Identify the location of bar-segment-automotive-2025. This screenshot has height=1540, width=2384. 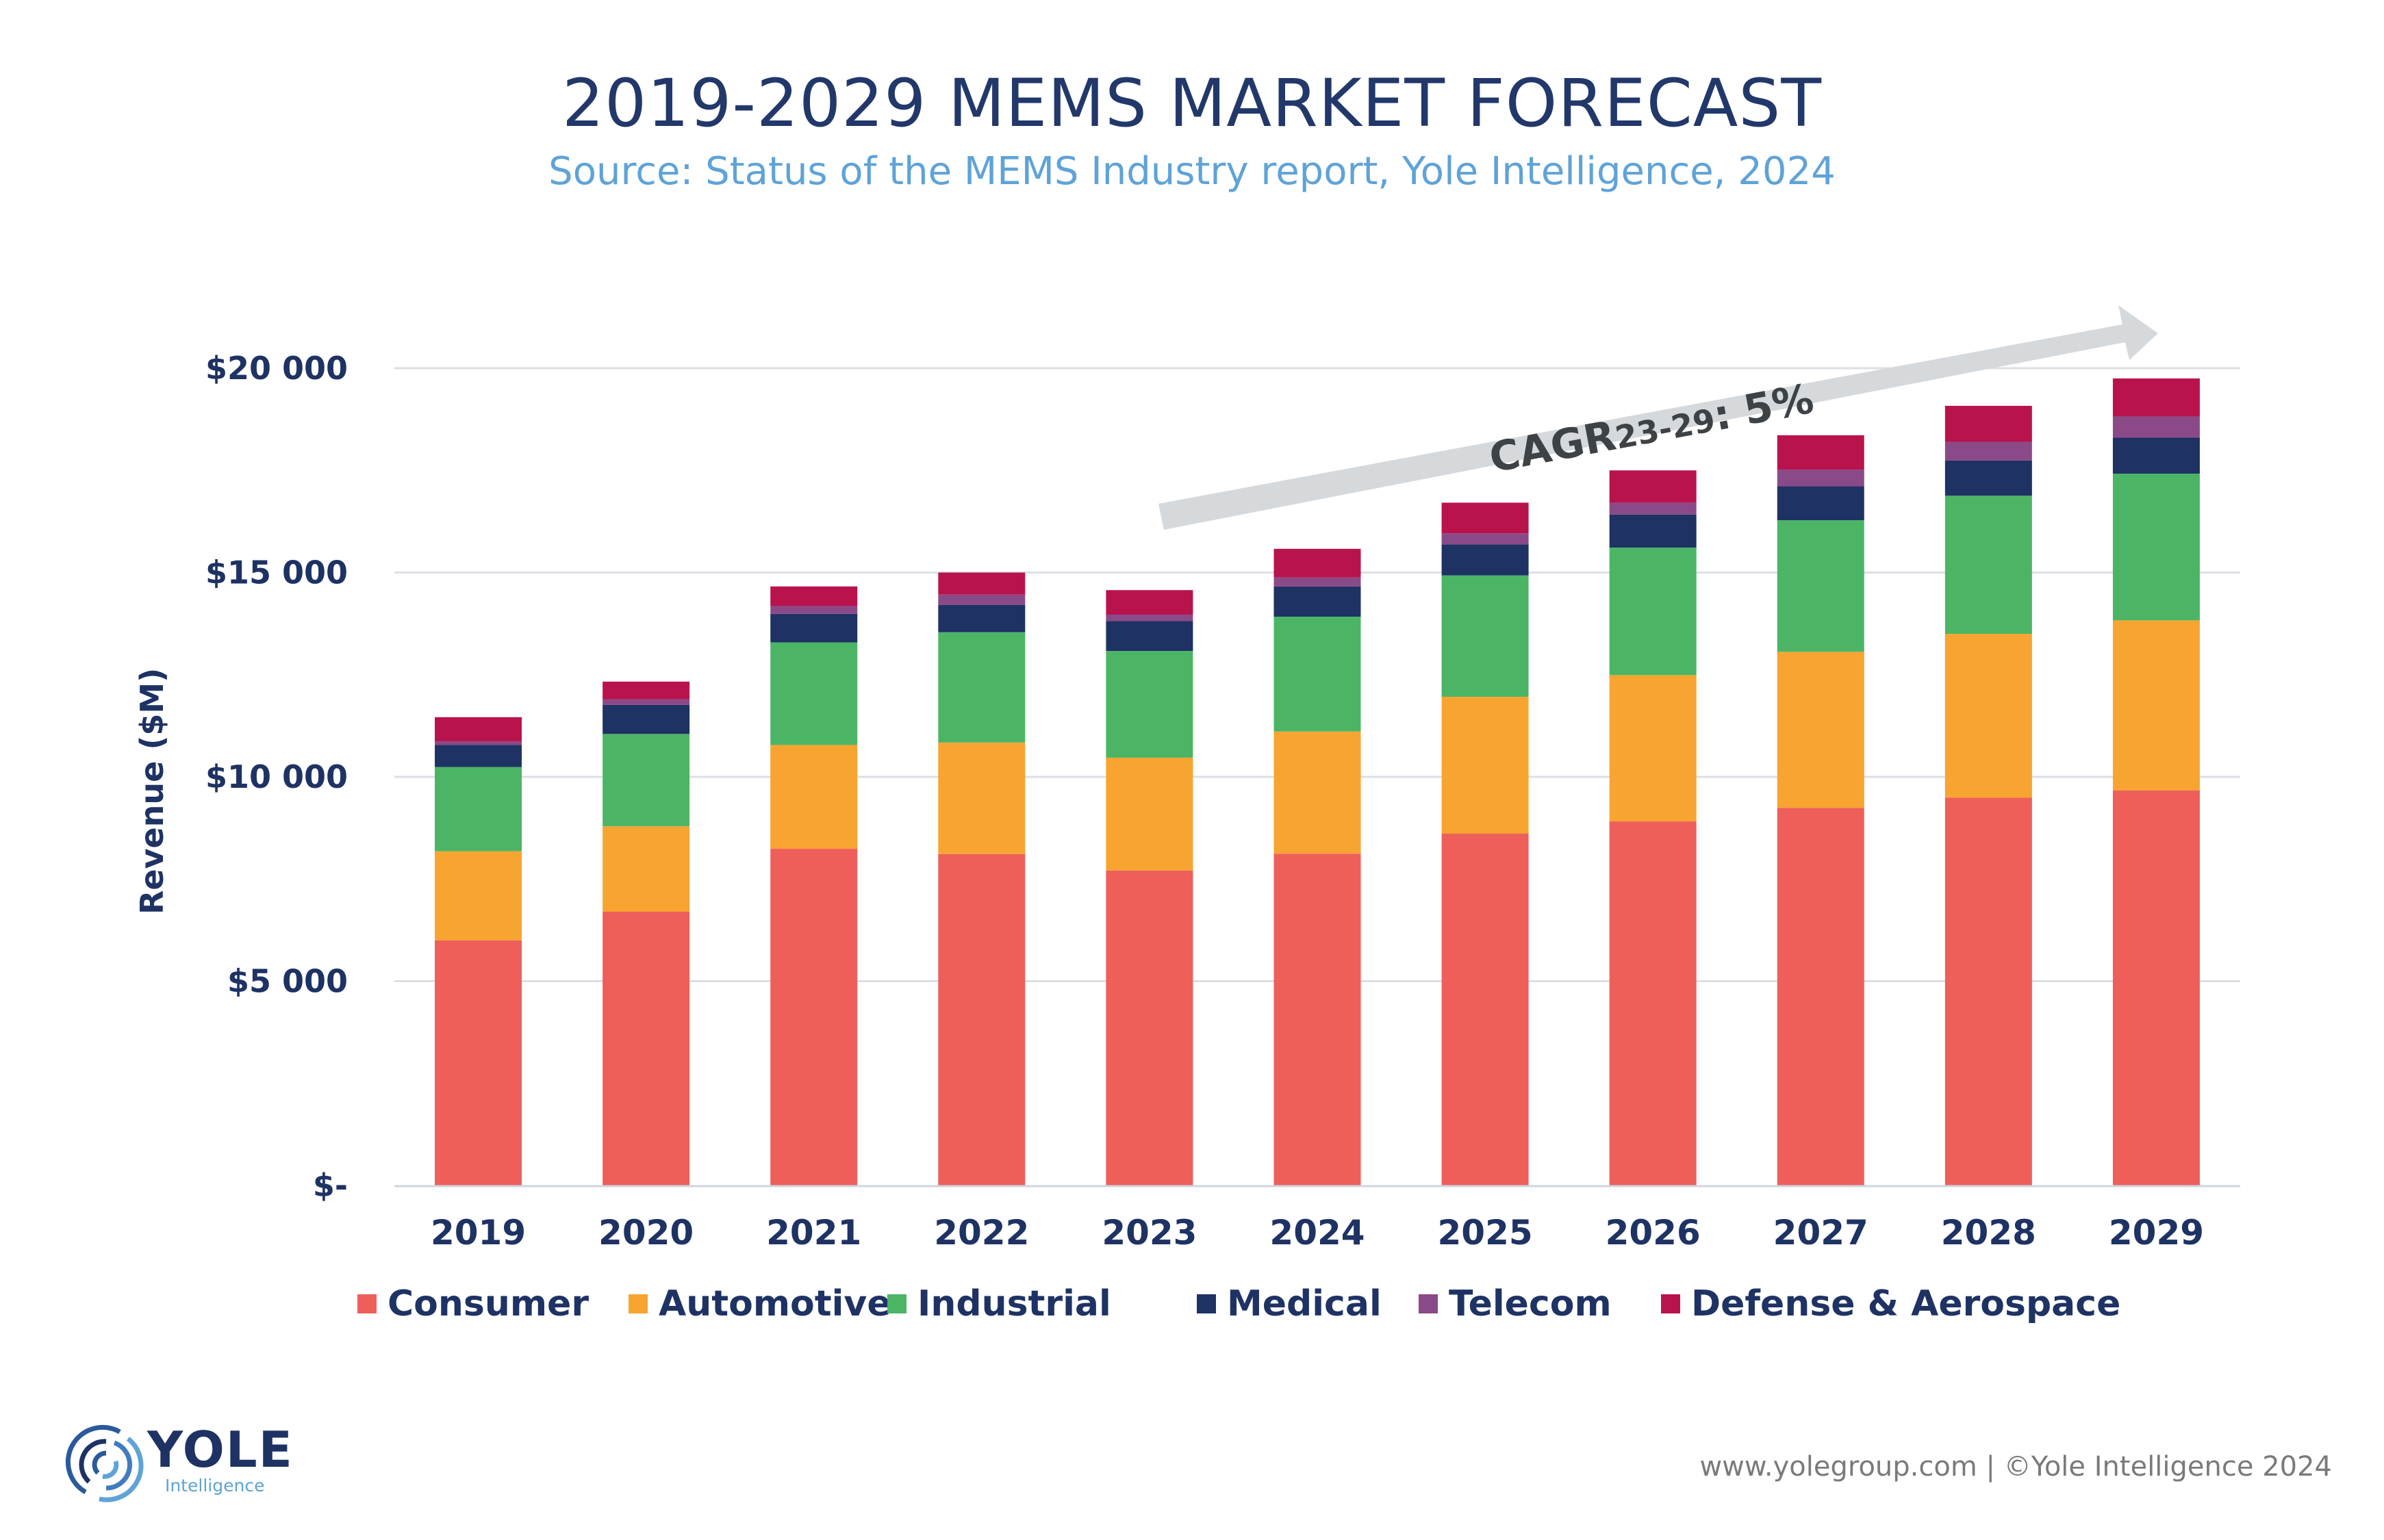
(1485, 765).